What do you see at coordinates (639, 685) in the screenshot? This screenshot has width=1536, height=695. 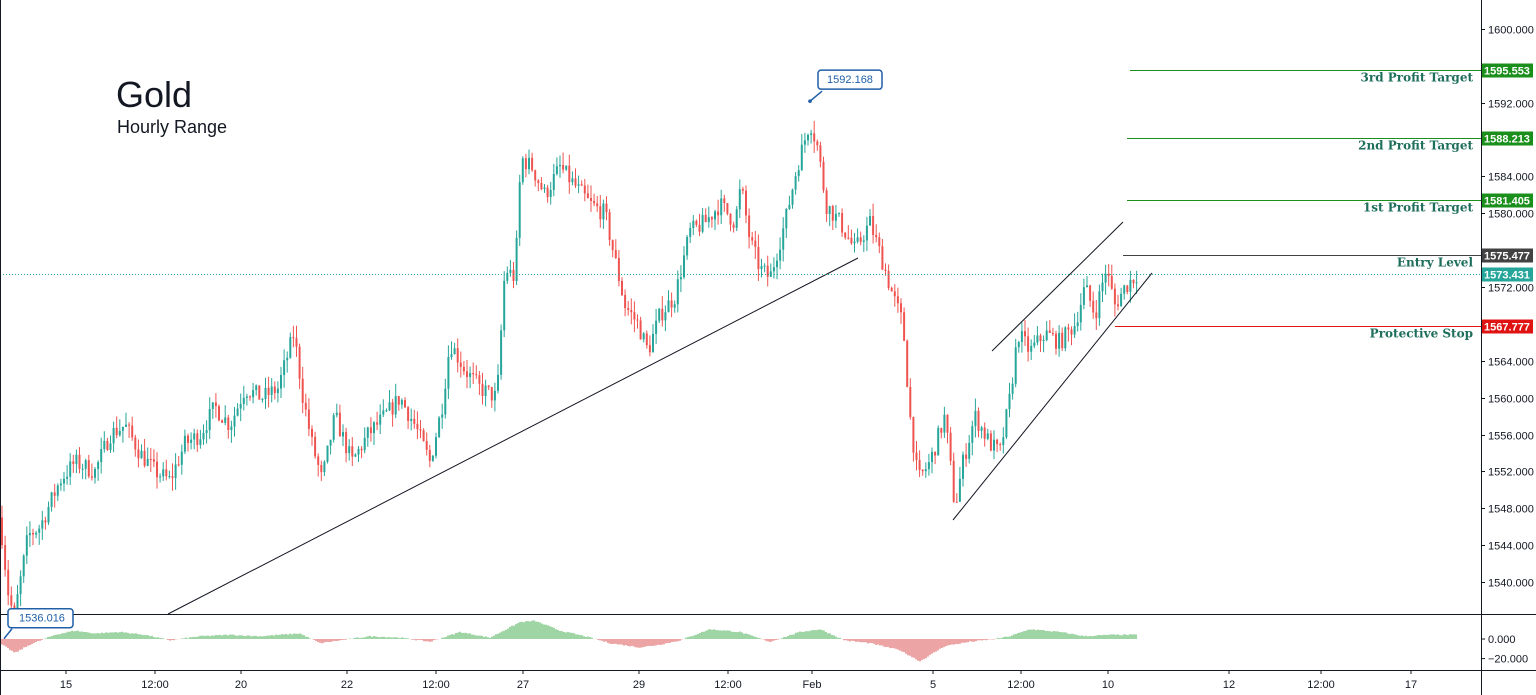 I see `time-tick-label: 29` at bounding box center [639, 685].